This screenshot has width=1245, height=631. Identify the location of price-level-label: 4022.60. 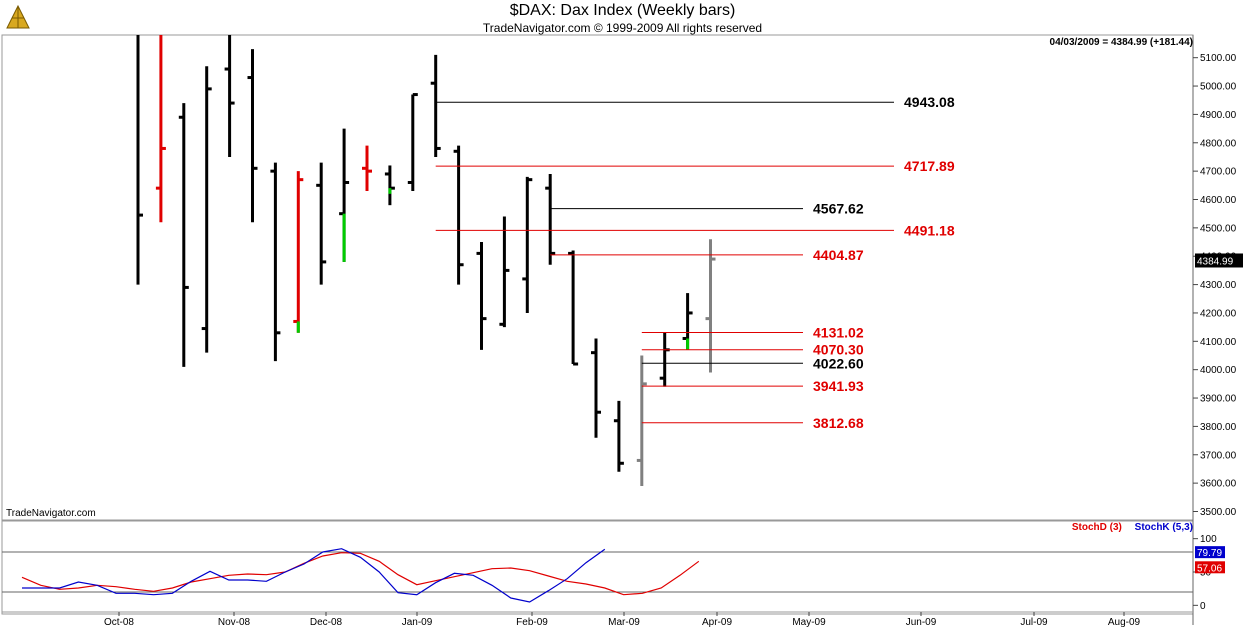
(838, 363).